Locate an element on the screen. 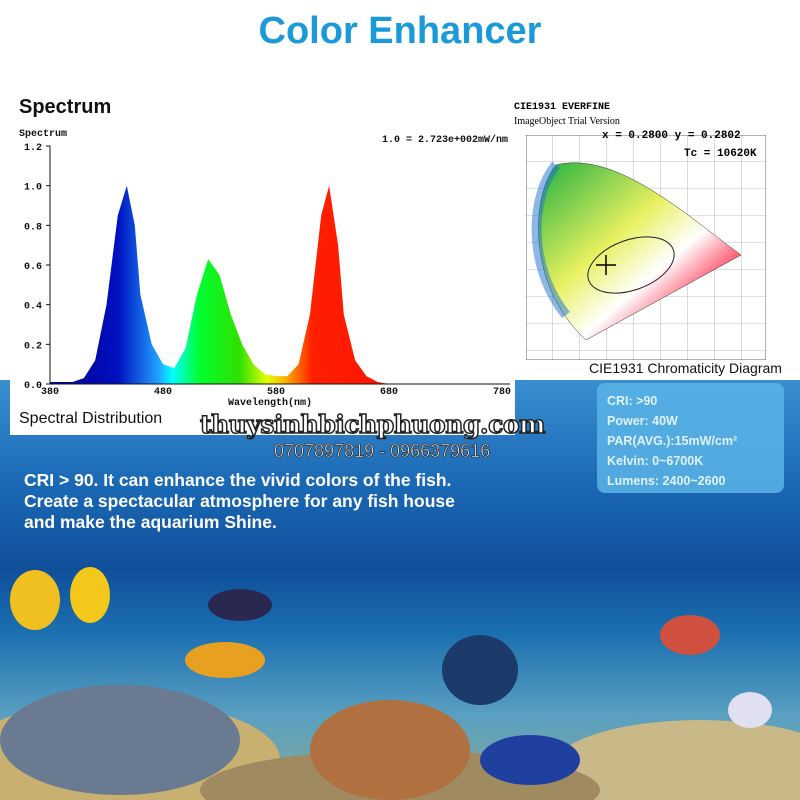  y-tick-label: 1.2 is located at coordinates (33, 148).